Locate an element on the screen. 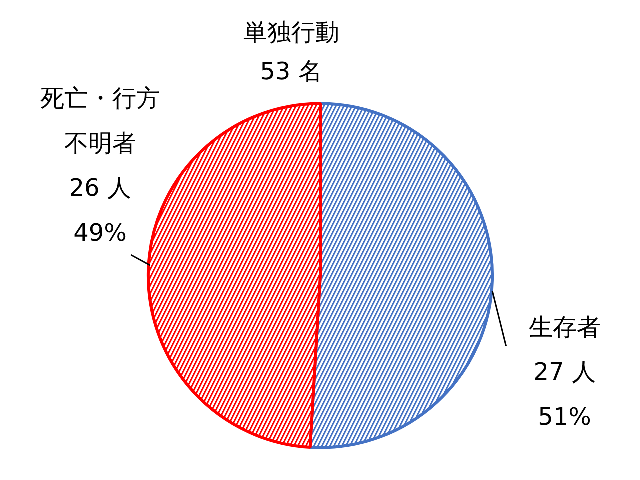 The height and width of the screenshot is (480, 640). data-label: 26 人 49% is located at coordinates (100, 210).